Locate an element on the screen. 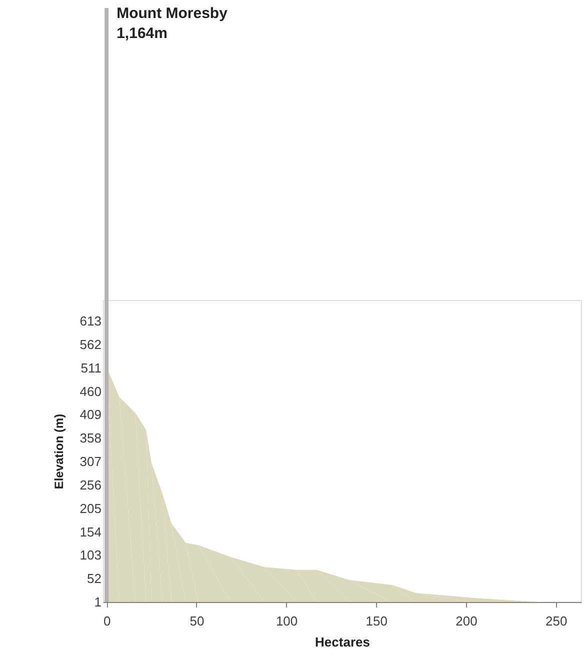 The width and height of the screenshot is (588, 668). y-tick-label: 154 is located at coordinates (91, 532).